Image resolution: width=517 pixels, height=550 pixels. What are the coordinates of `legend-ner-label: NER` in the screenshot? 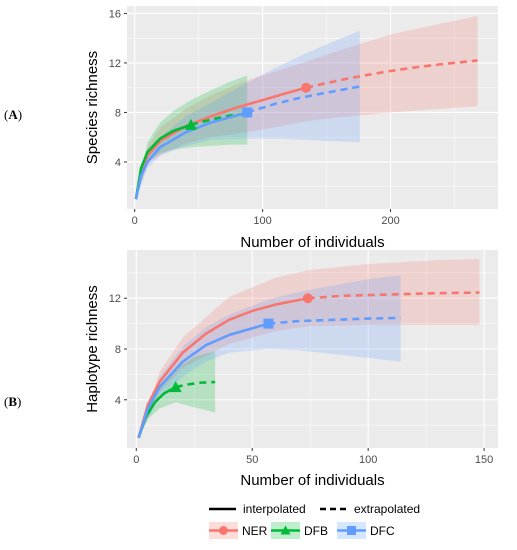 It's located at (255, 531).